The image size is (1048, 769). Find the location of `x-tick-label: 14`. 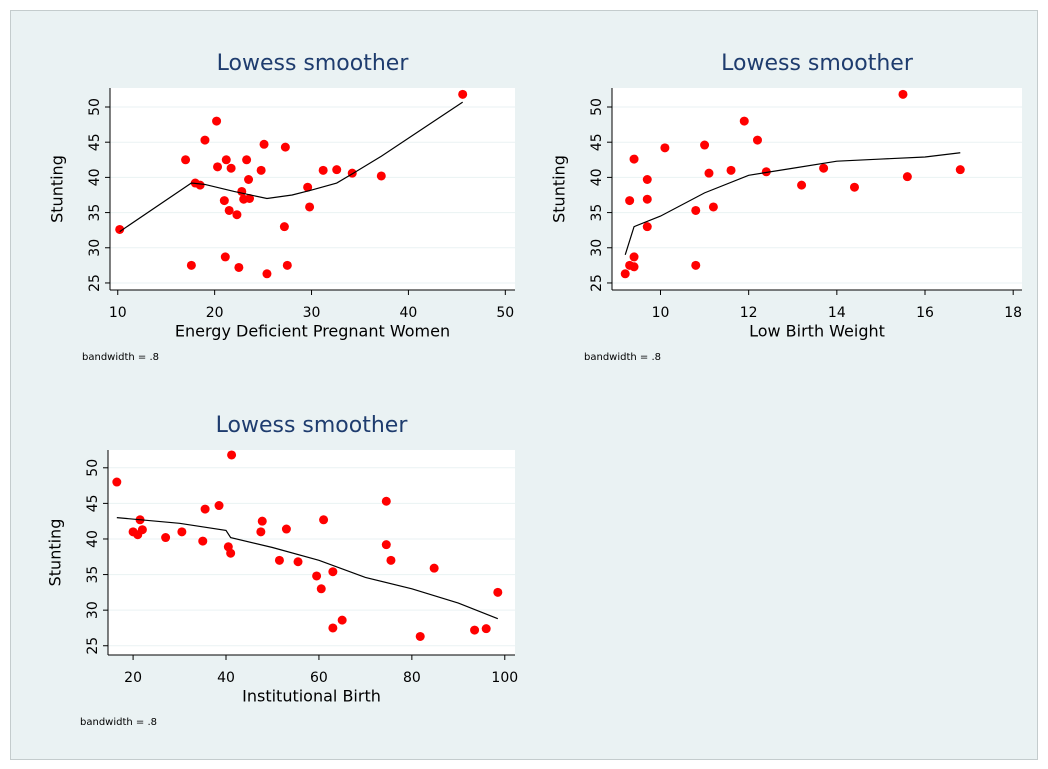

x-tick-label: 14 is located at coordinates (837, 313).